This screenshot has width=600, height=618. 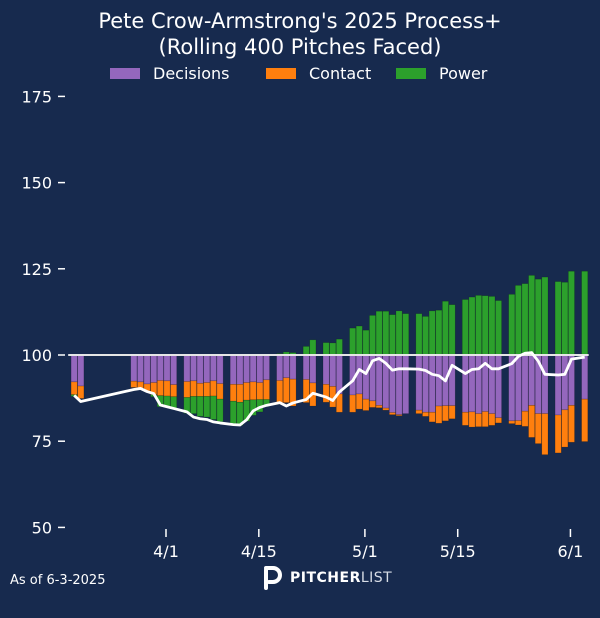 I want to click on x-tick-label: 5/15, so click(x=458, y=551).